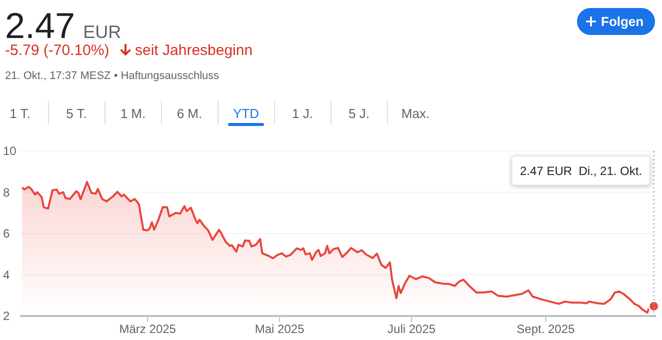 The height and width of the screenshot is (340, 662). Describe the element at coordinates (246, 113) in the screenshot. I see `text: YTD` at that location.